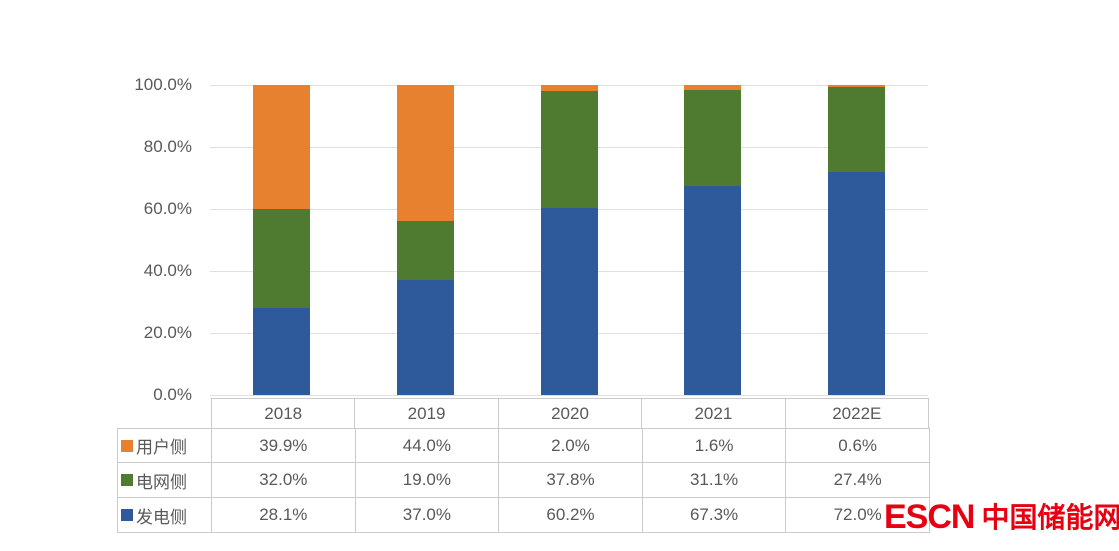 The image size is (1119, 551). I want to click on table-value-cell: 72.0%, so click(858, 515).